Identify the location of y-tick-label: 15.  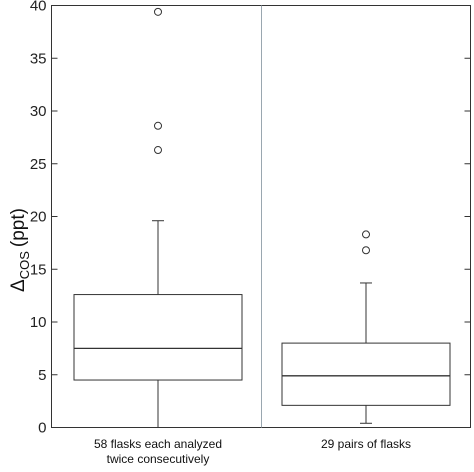
(38, 269).